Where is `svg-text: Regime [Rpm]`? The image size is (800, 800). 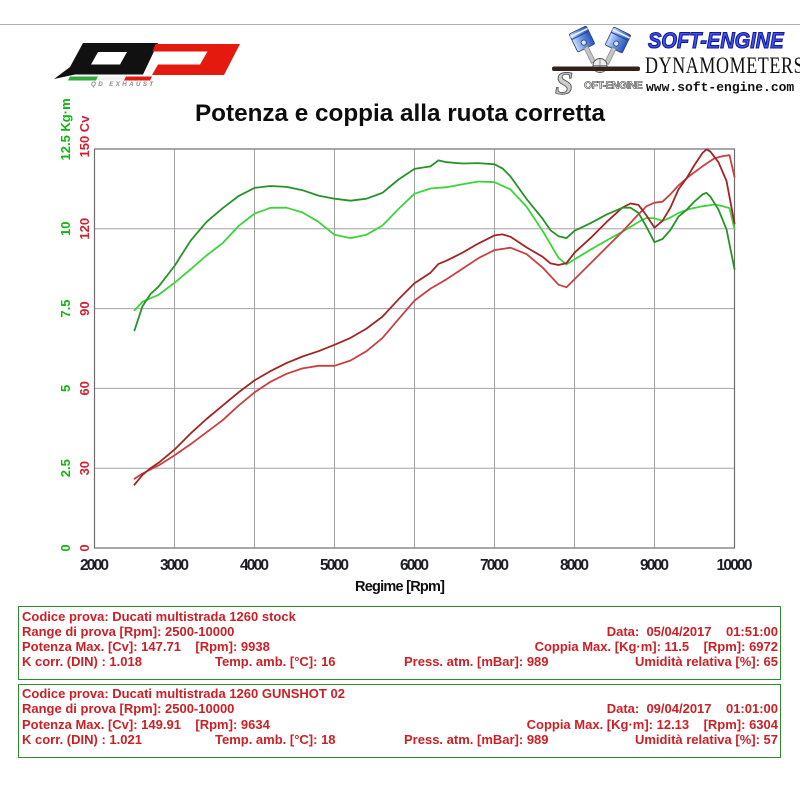 svg-text: Regime [Rpm] is located at coordinates (400, 587).